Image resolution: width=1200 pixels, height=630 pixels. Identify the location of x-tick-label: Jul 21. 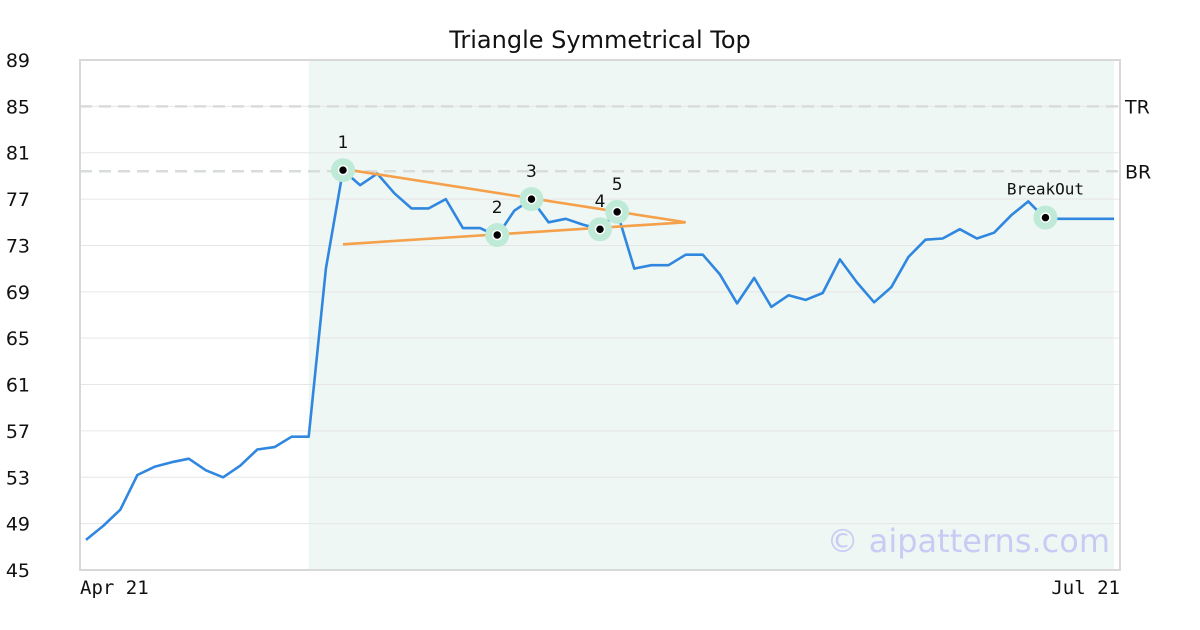
(1085, 588).